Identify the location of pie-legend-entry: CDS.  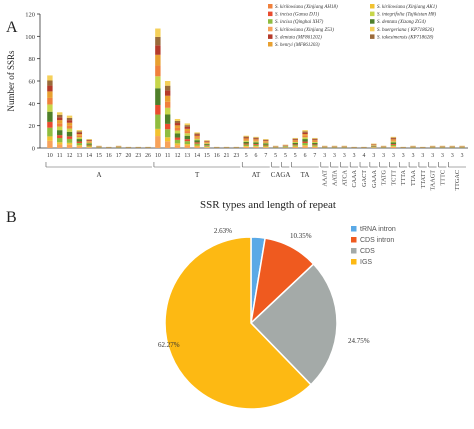
(363, 251).